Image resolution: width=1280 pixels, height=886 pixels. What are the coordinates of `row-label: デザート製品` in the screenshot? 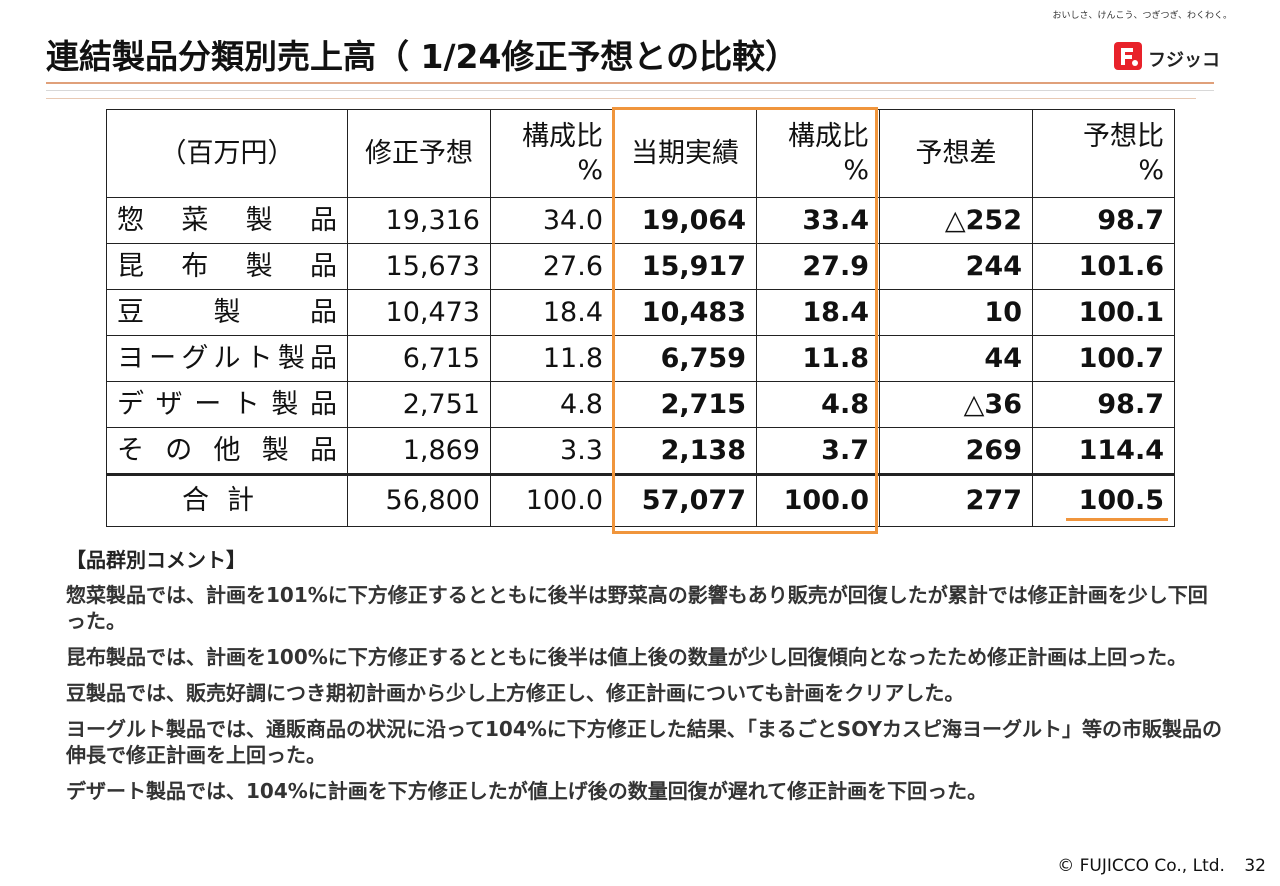 It's located at (227, 404).